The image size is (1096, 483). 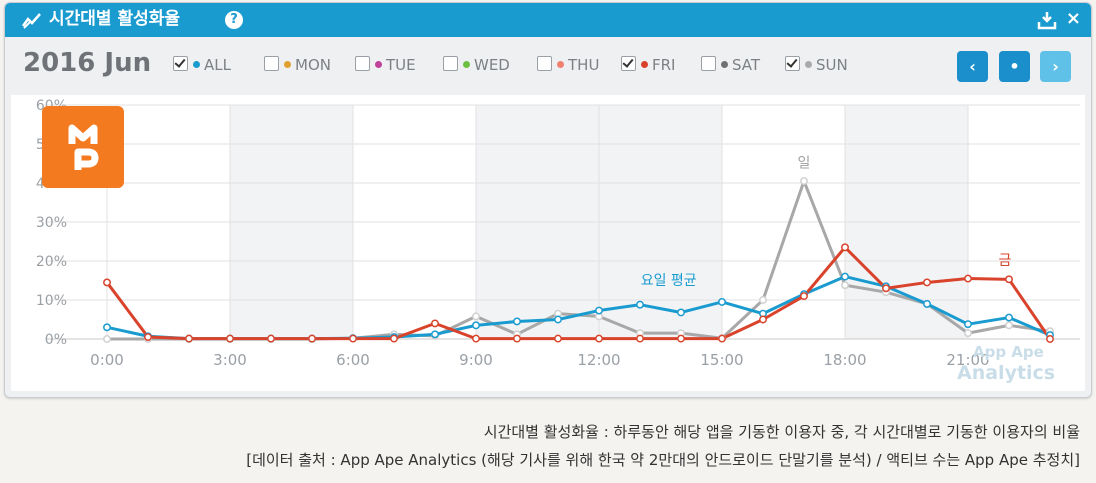 What do you see at coordinates (804, 163) in the screenshot?
I see `series-annotation: 일` at bounding box center [804, 163].